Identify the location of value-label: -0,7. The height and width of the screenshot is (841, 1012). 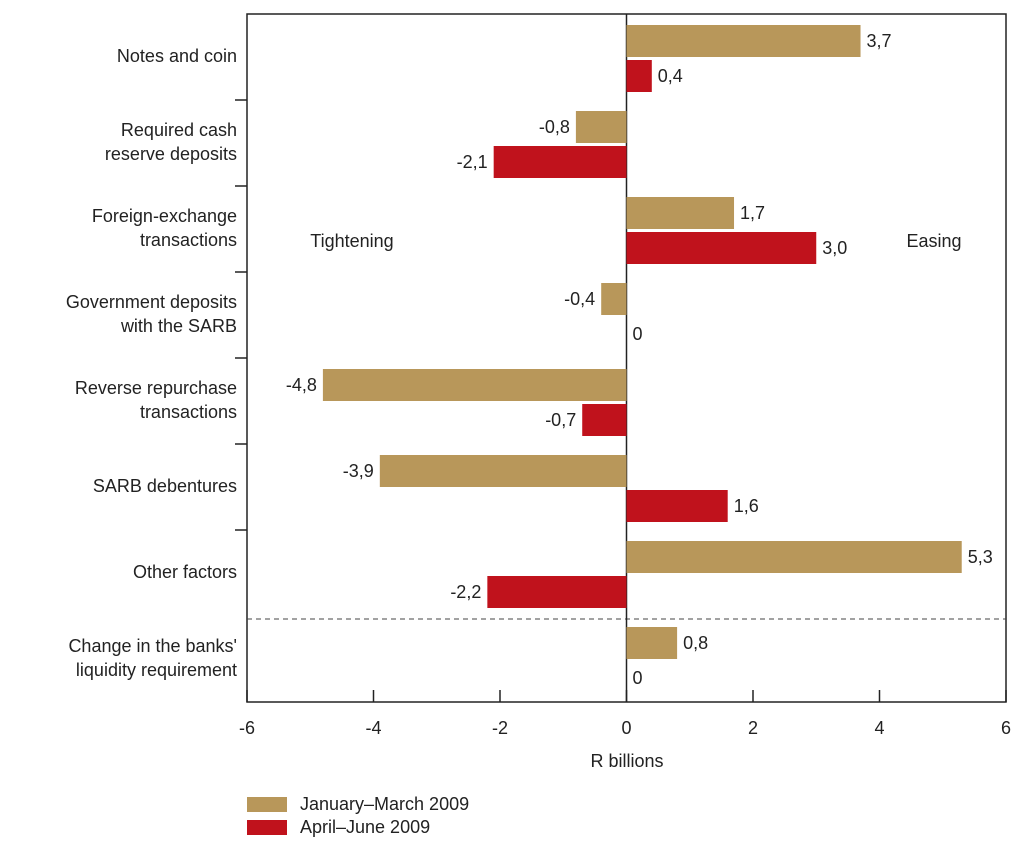
(560, 420).